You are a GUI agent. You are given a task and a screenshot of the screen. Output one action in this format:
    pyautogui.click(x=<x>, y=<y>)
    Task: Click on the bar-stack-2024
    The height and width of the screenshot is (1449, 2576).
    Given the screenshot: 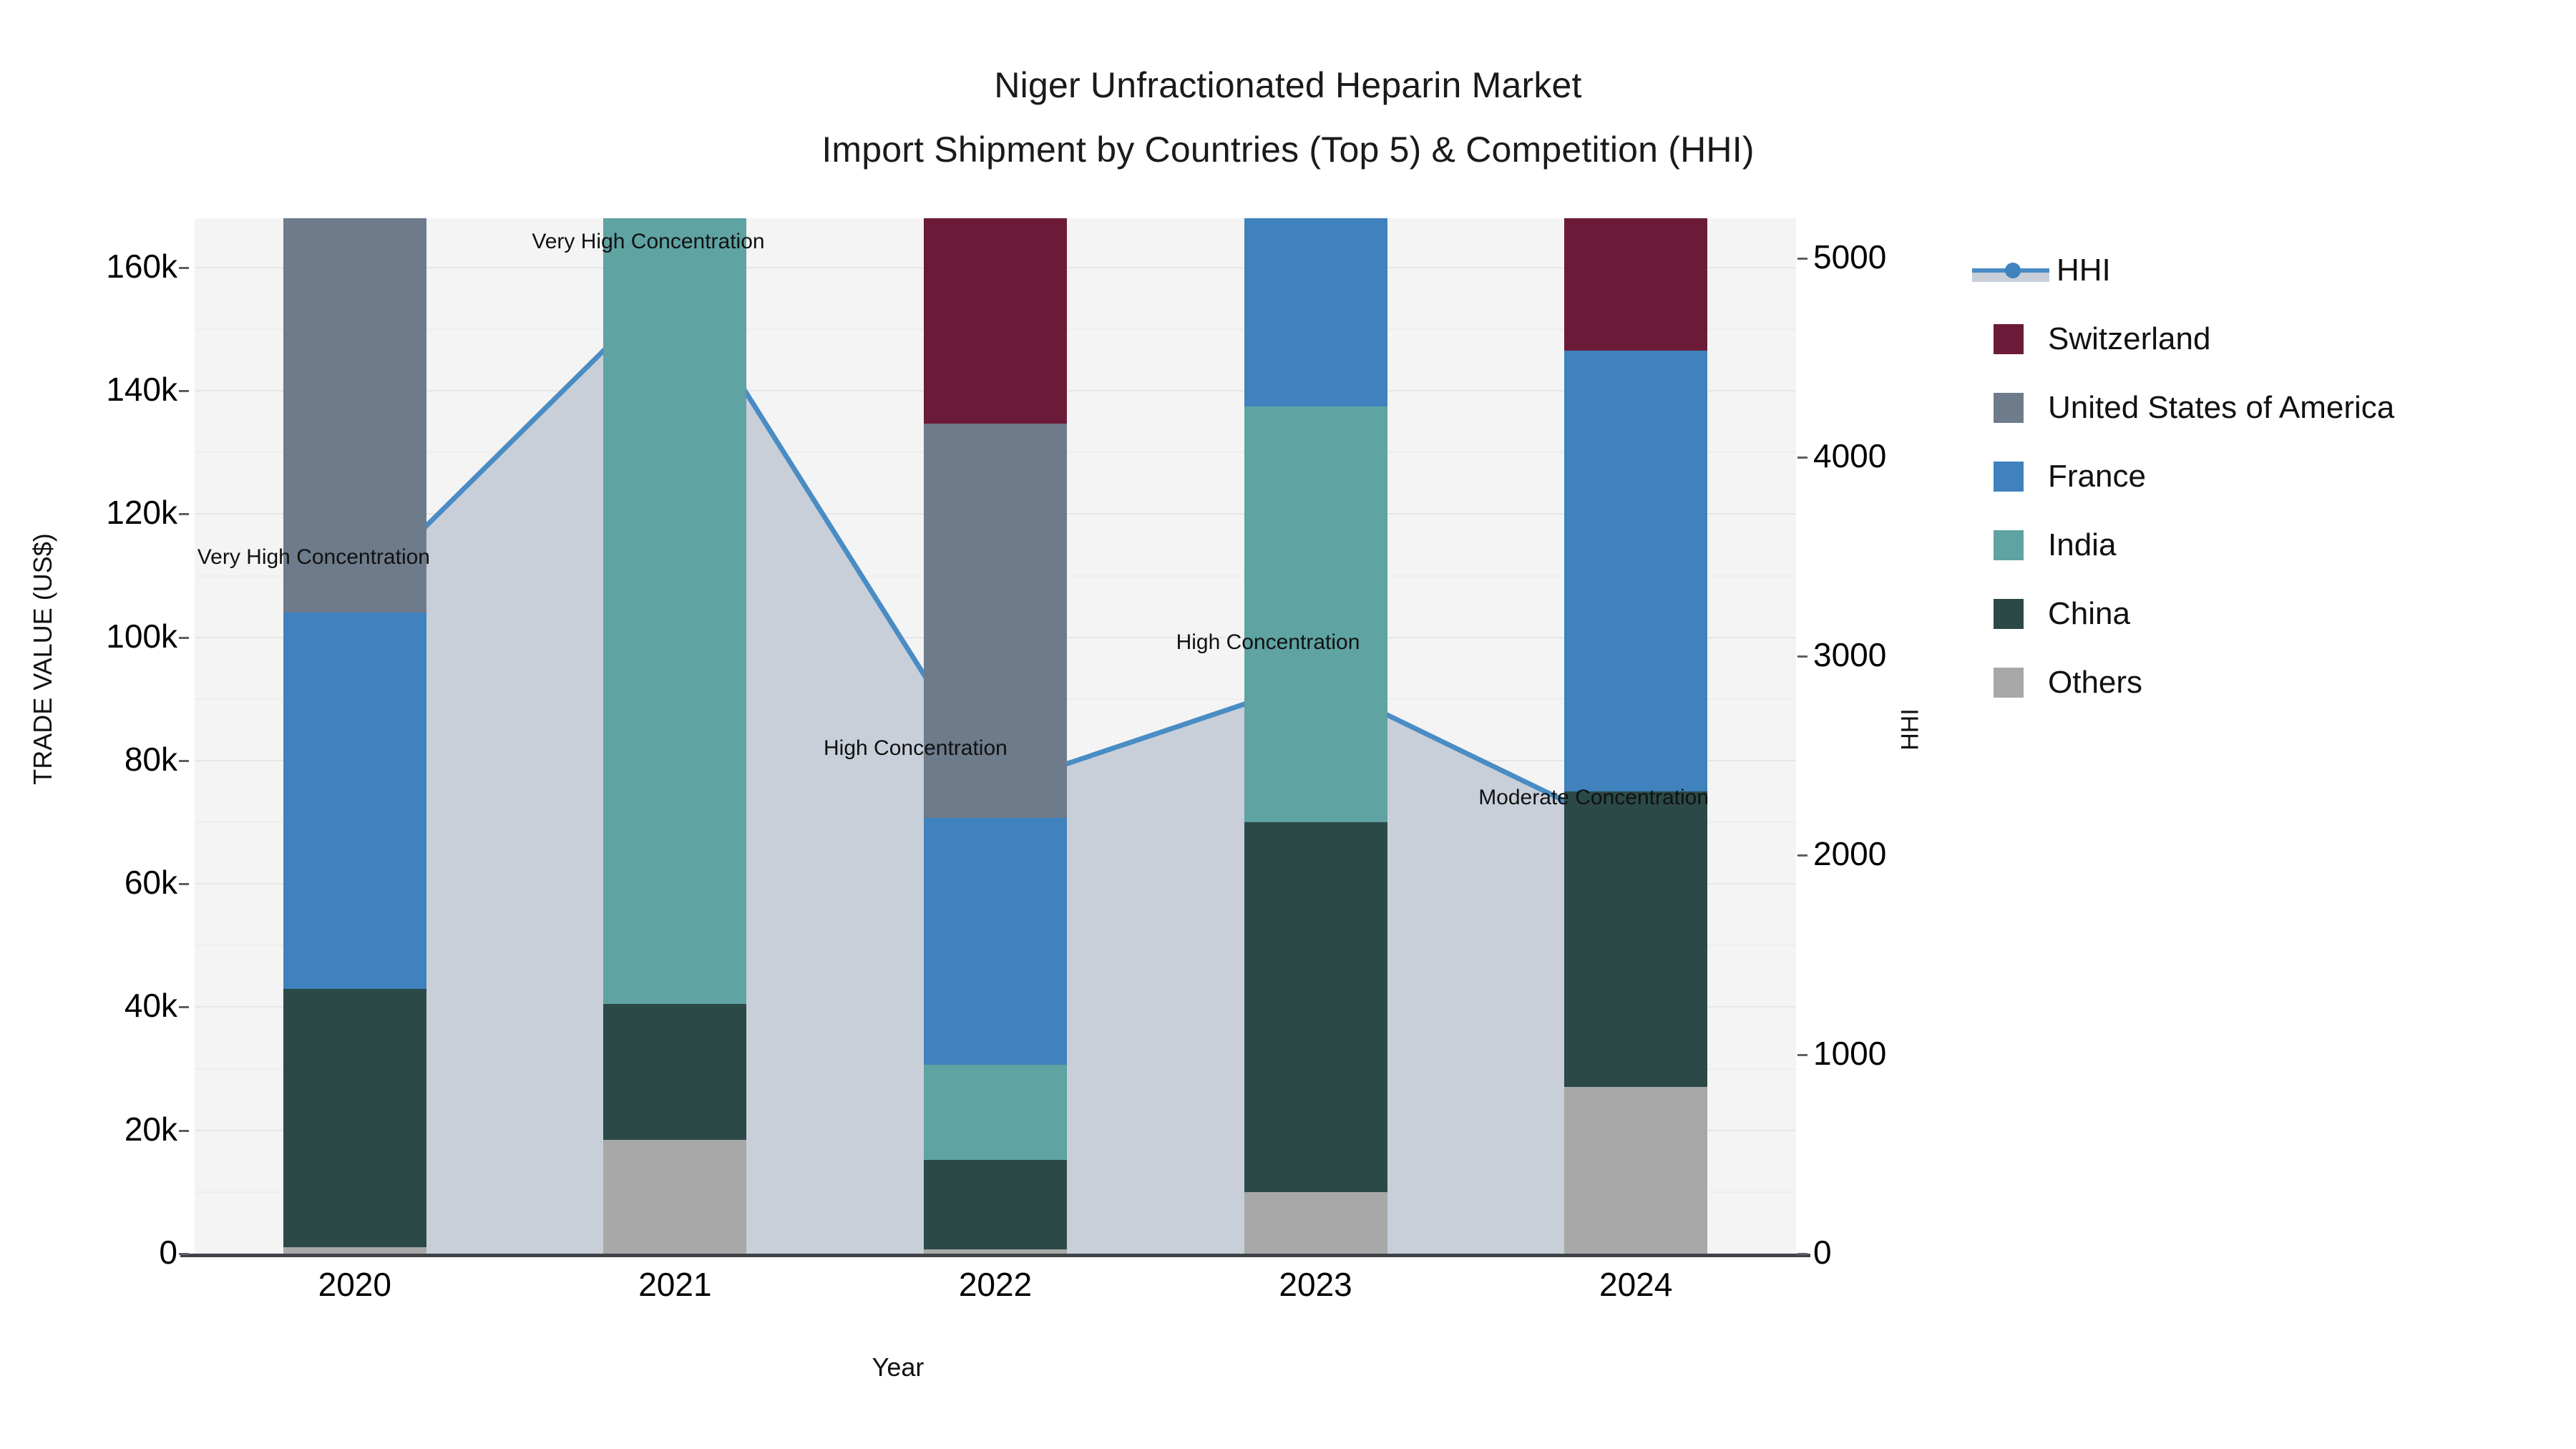 What is the action you would take?
    pyautogui.click(x=1636, y=736)
    